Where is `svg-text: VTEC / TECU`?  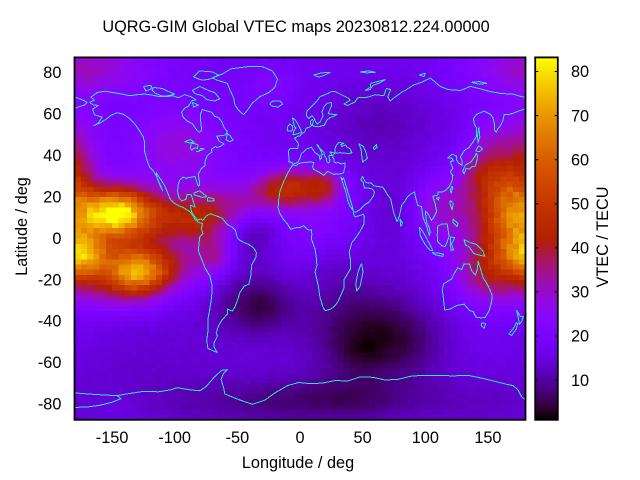 svg-text: VTEC / TECU is located at coordinates (603, 236).